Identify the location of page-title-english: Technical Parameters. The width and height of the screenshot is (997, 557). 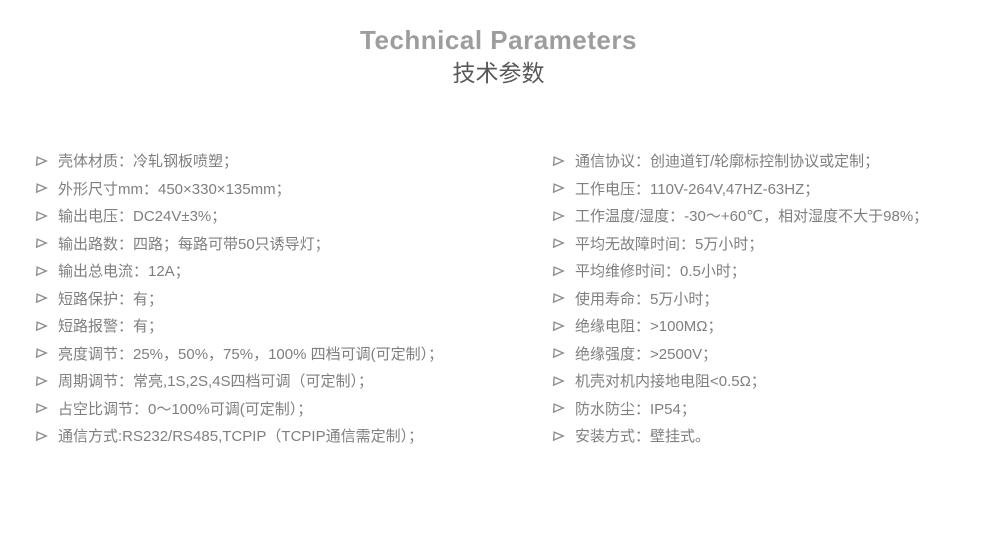
(498, 40).